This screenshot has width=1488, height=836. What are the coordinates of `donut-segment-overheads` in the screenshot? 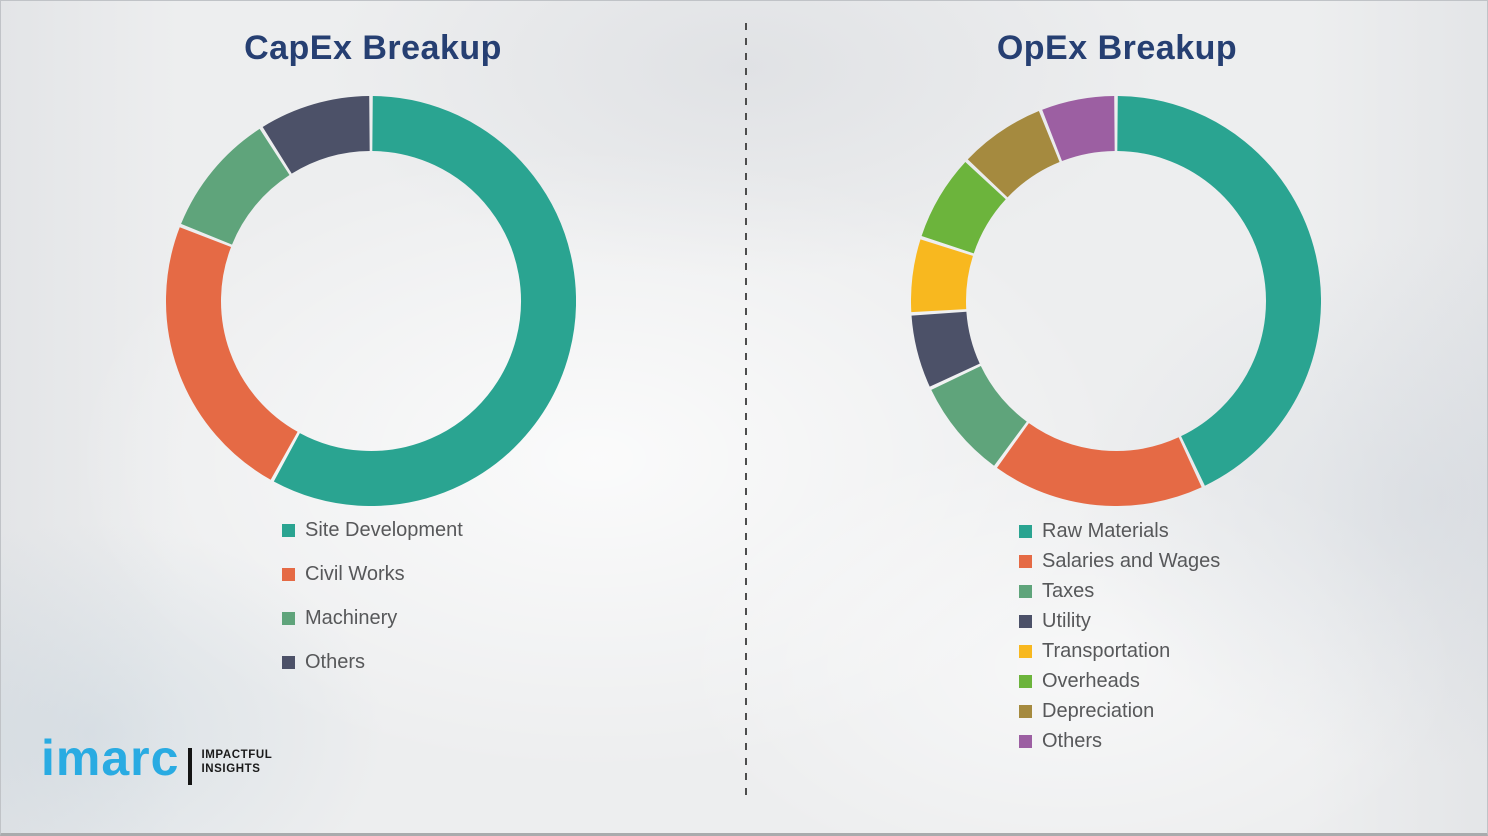 It's located at (964, 208).